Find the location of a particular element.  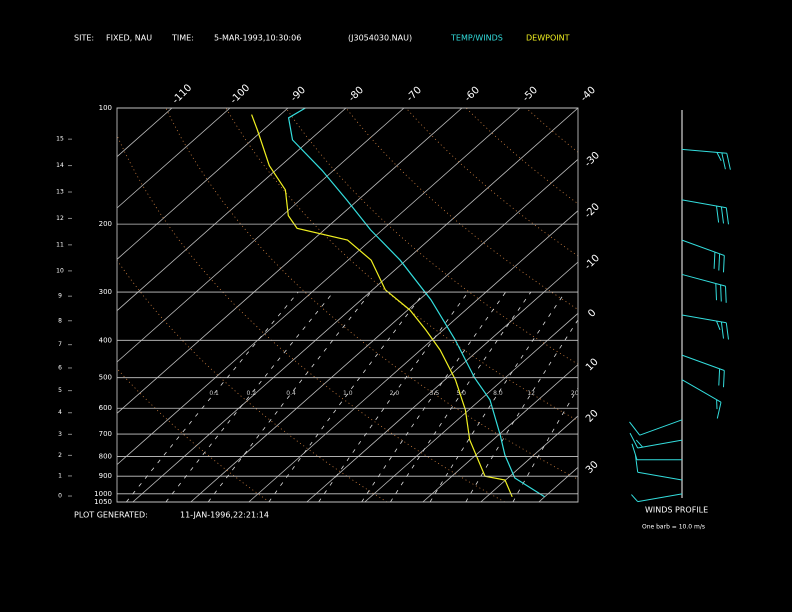

height-label: 12 is located at coordinates (60, 218).